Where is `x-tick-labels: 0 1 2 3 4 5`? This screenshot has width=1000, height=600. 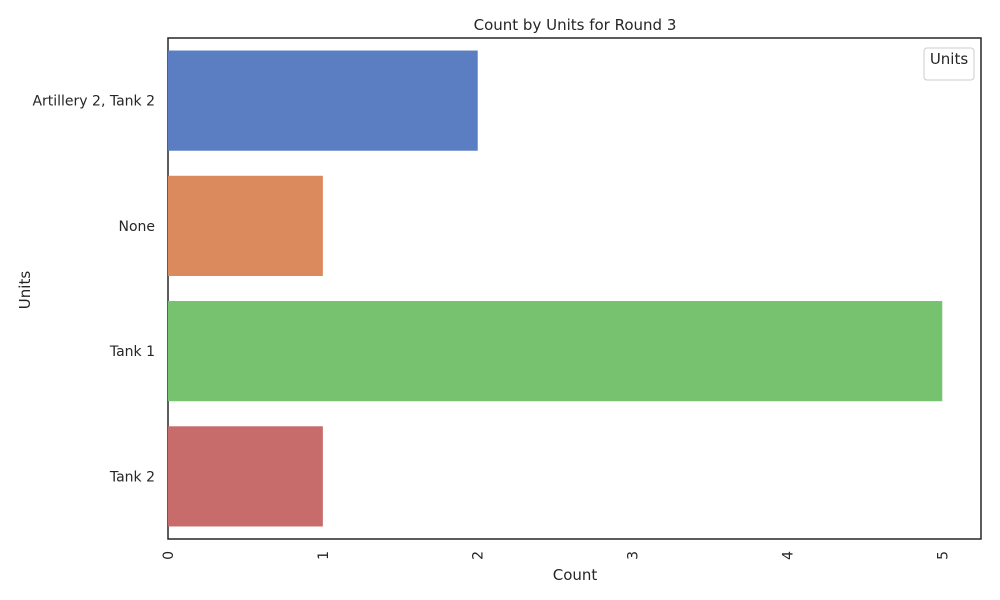
x-tick-labels: 0 1 2 3 4 5 is located at coordinates (556, 555).